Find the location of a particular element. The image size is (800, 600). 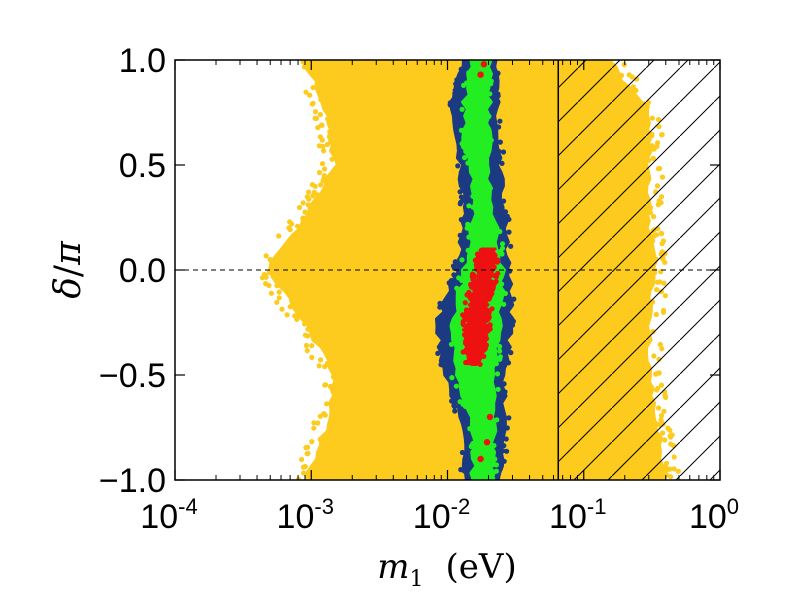

series-red is located at coordinates (480, 261).